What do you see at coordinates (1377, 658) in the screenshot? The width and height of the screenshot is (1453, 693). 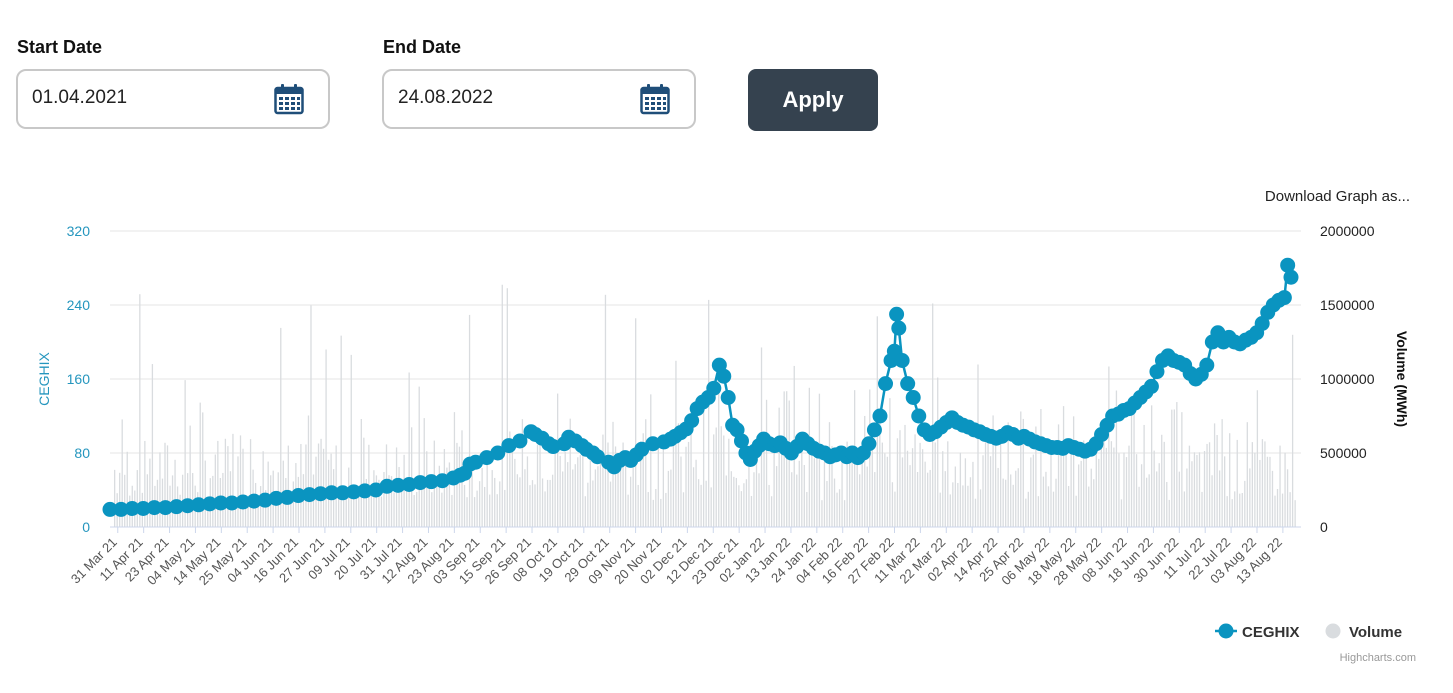 I see `chart-credits: Highcharts.com` at bounding box center [1377, 658].